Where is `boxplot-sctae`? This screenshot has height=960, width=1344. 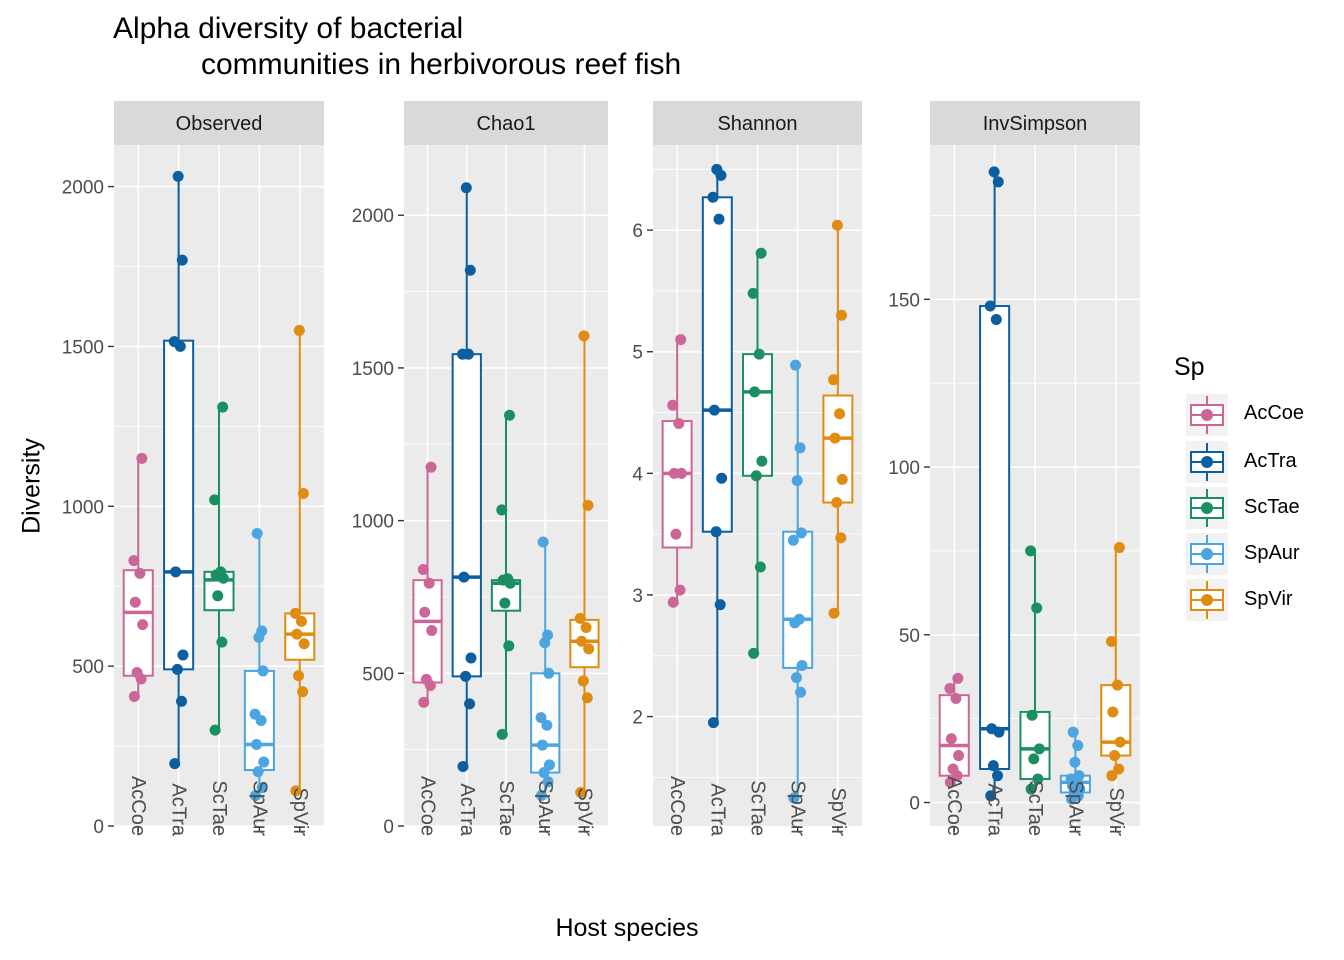 boxplot-sctae is located at coordinates (506, 574).